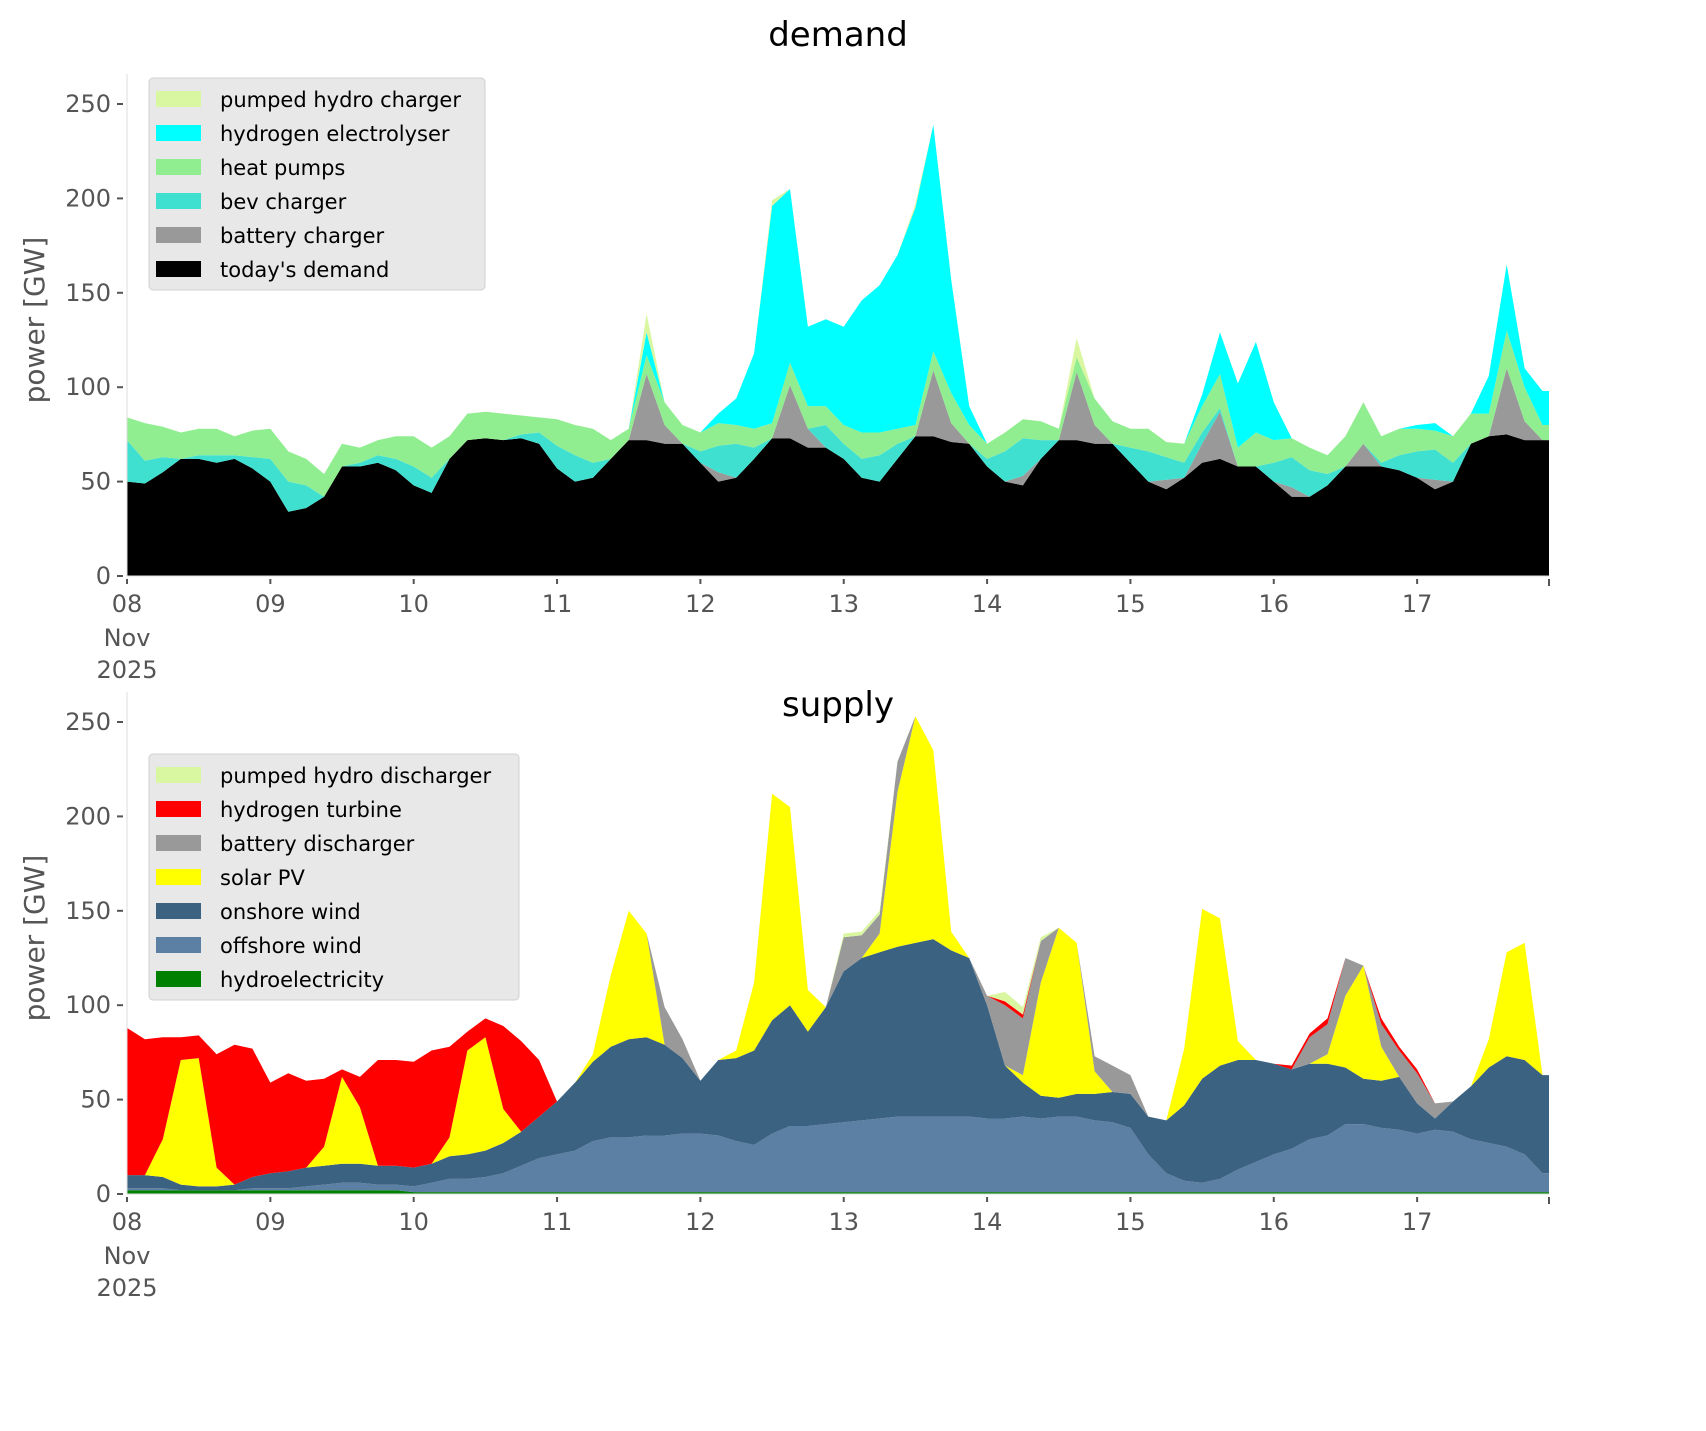 The width and height of the screenshot is (1706, 1431). What do you see at coordinates (838, 505) in the screenshot?
I see `area-today-s-demand` at bounding box center [838, 505].